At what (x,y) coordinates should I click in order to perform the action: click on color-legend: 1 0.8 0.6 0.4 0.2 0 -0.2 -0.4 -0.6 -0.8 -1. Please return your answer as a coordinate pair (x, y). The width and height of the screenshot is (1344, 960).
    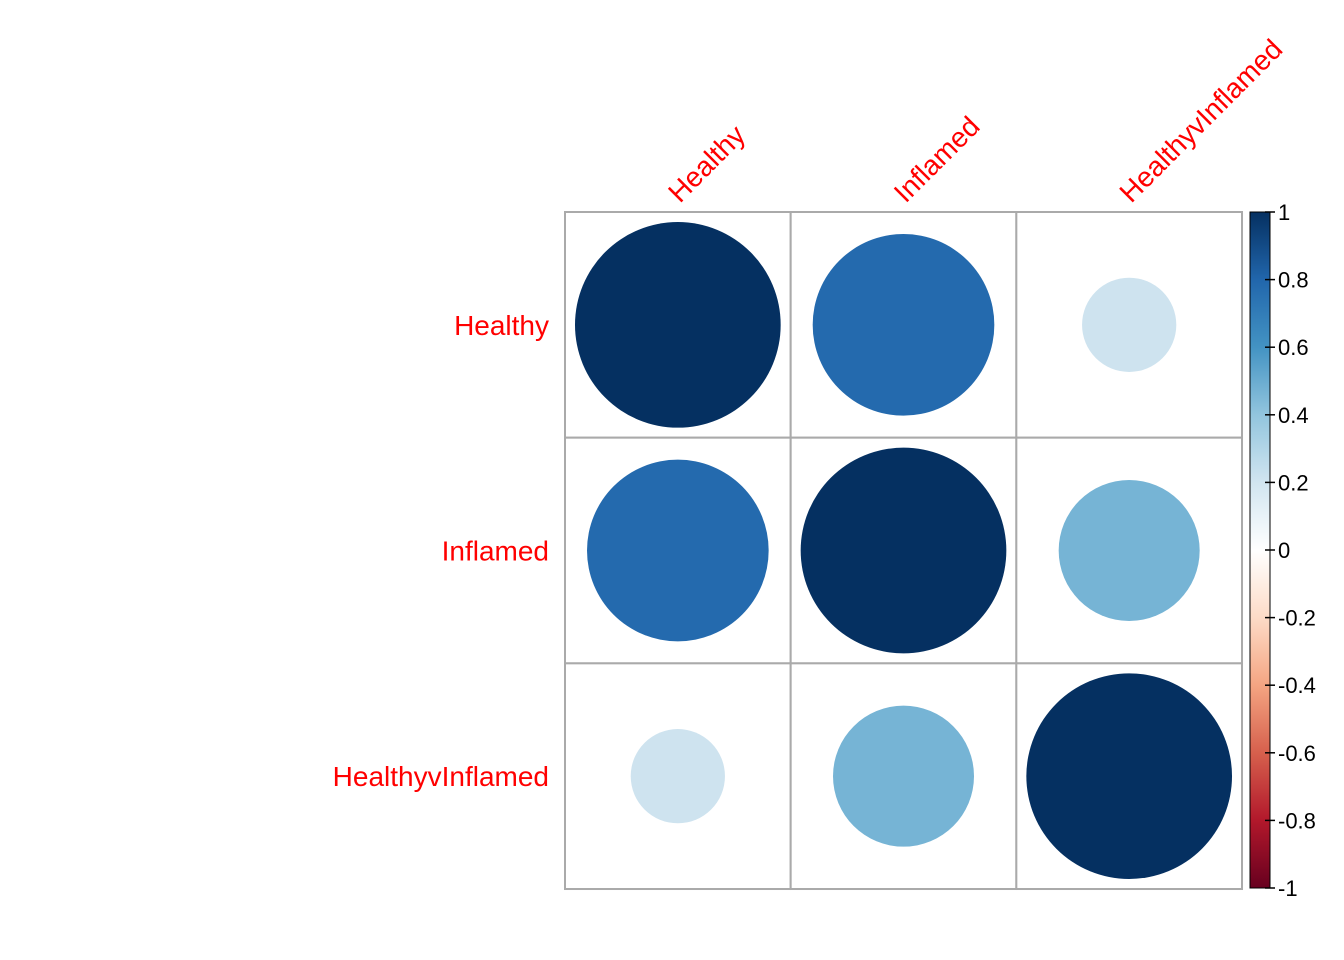
    Looking at the image, I should click on (1282, 550).